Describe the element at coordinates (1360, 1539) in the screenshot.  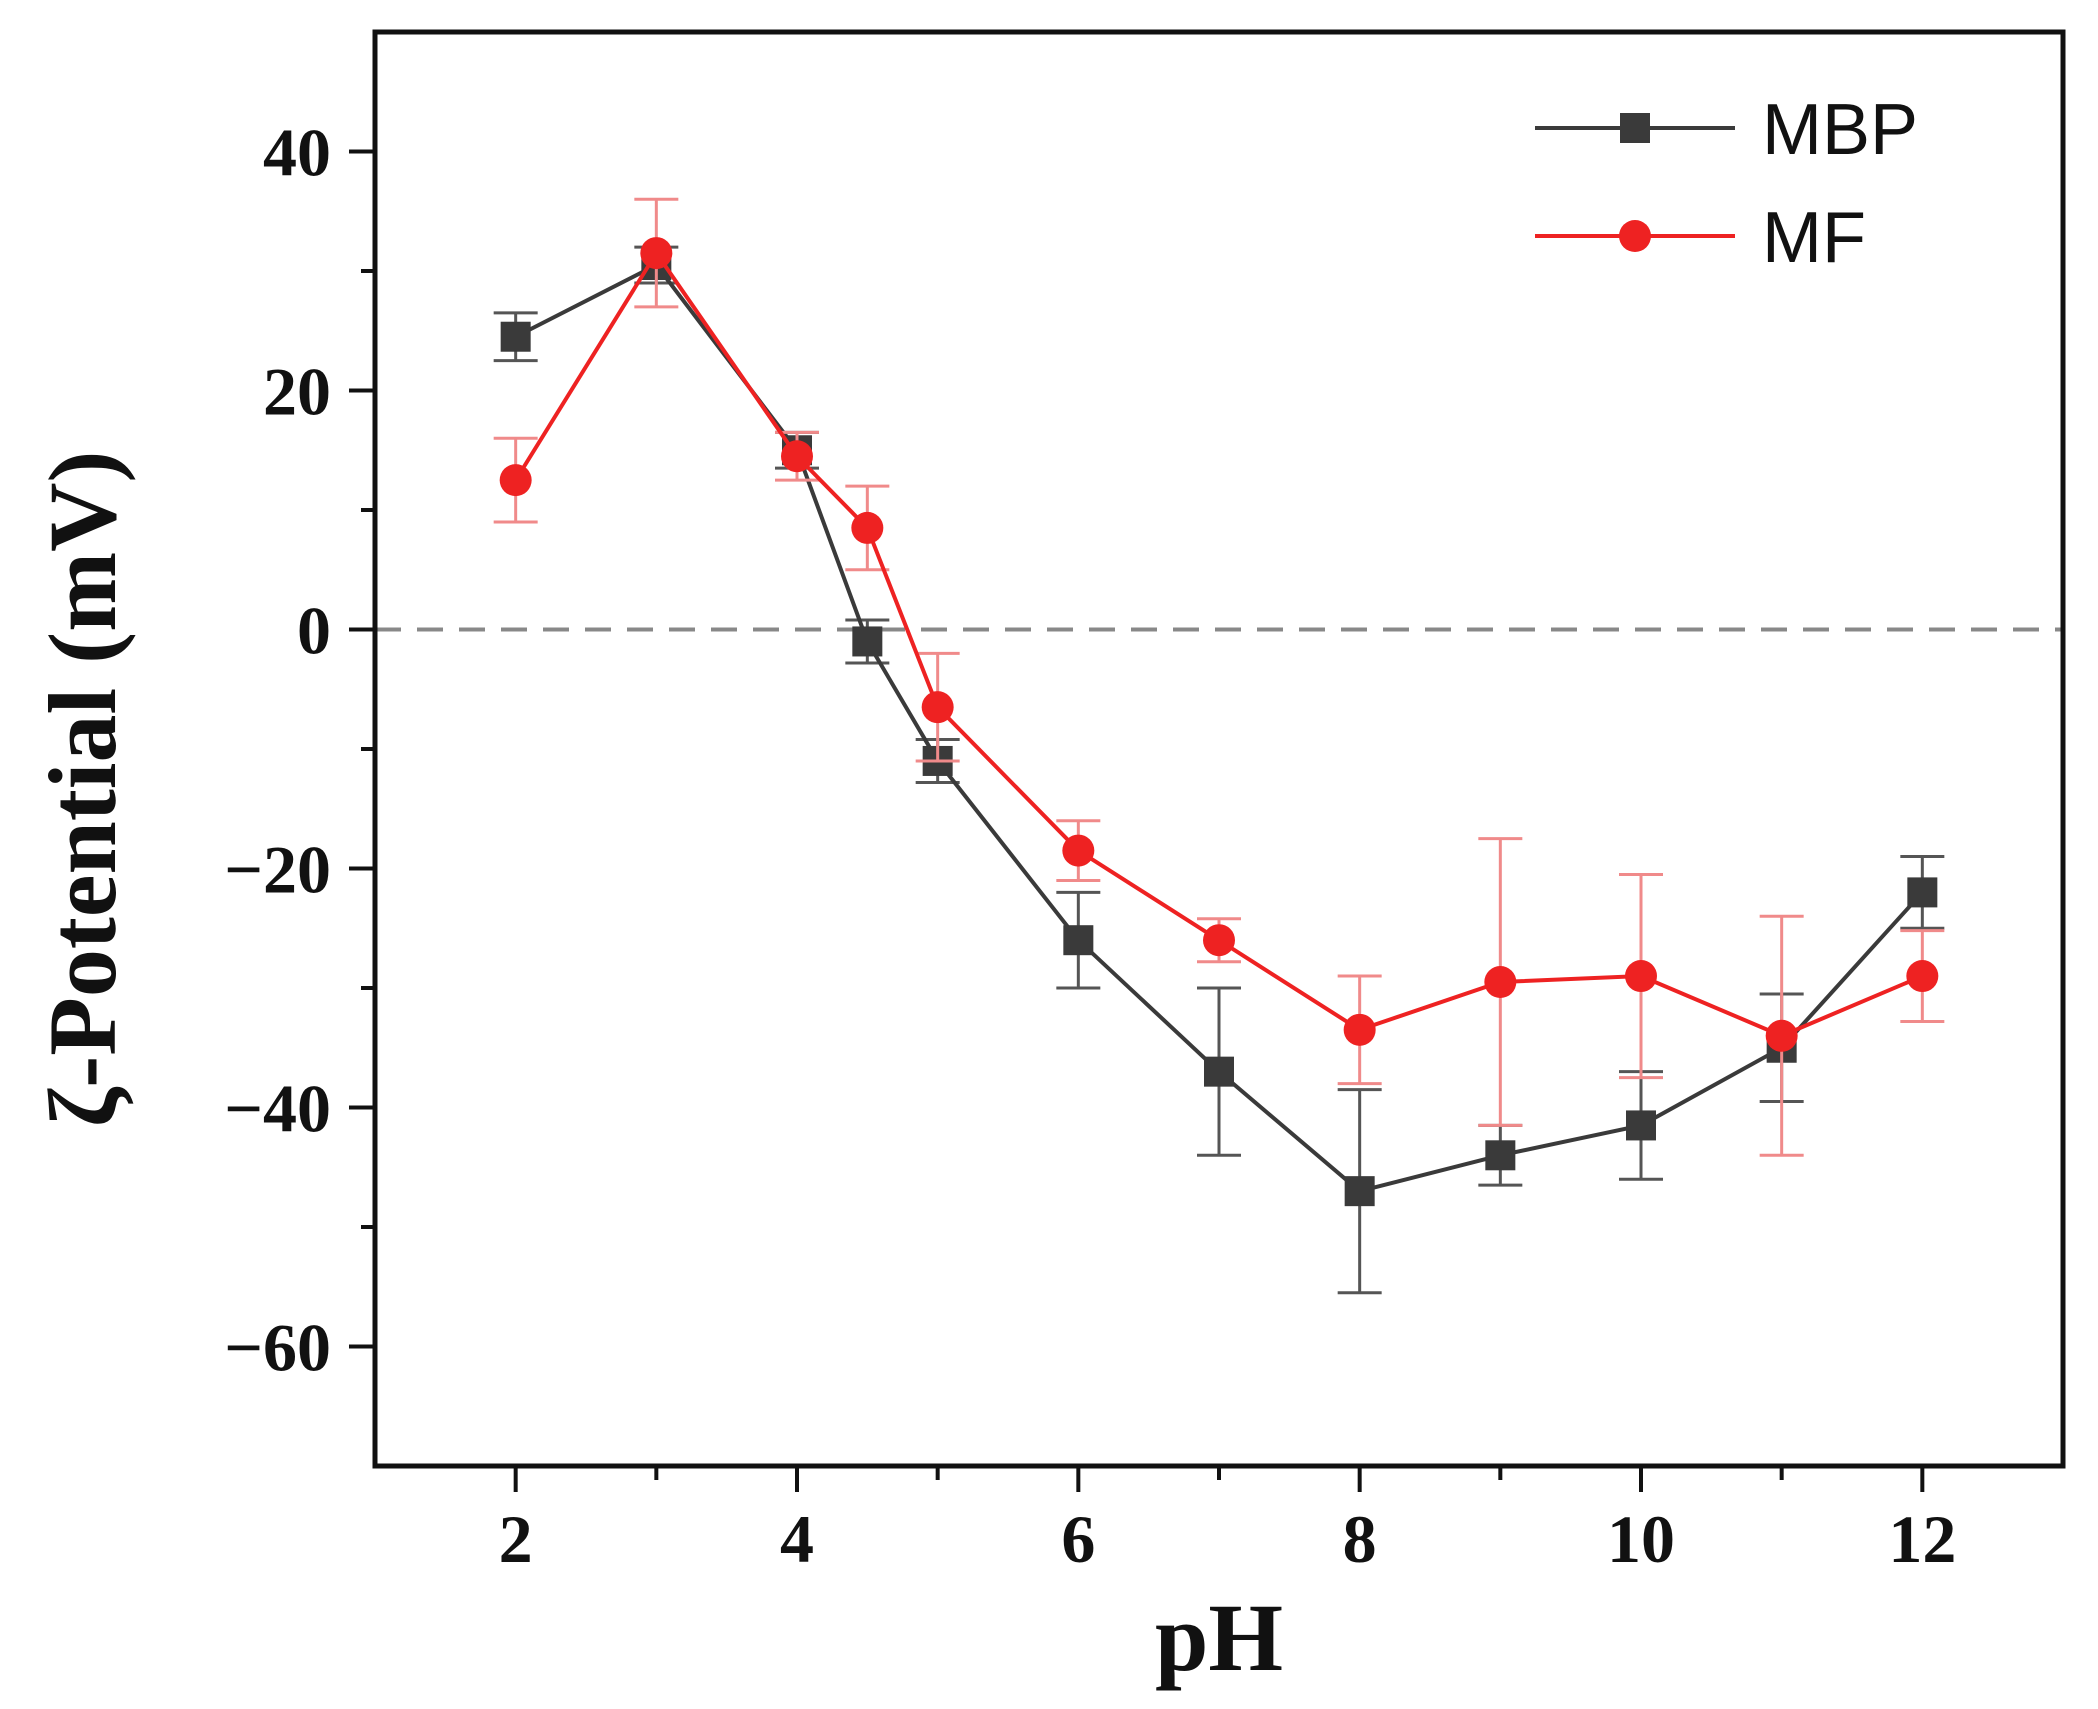
I see `x-tick-label: 8` at that location.